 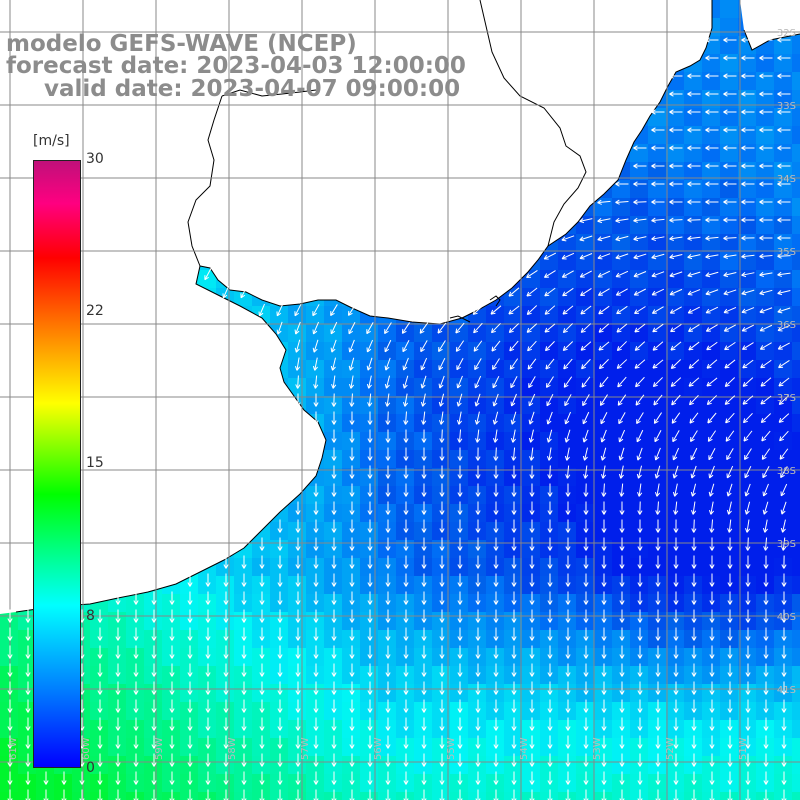 I want to click on lon-label: 55W, so click(x=451, y=748).